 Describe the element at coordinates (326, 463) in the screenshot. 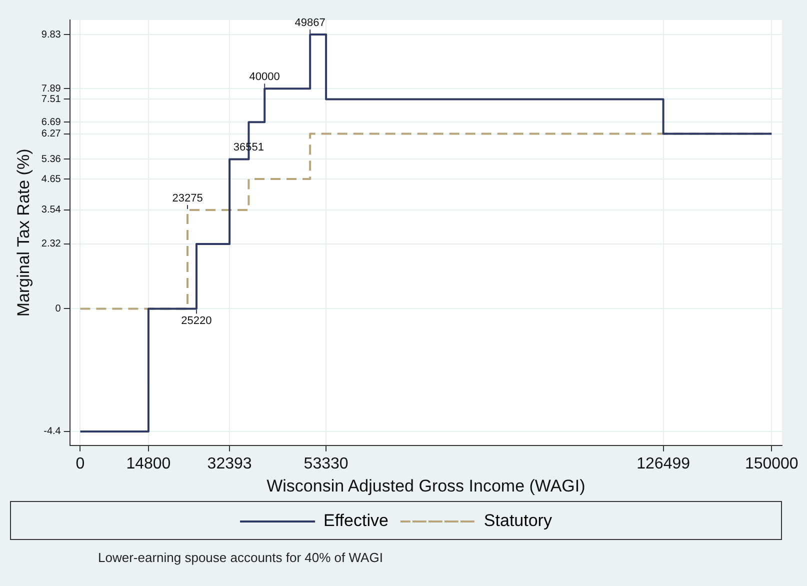

I see `x-tick-label: 53330` at that location.